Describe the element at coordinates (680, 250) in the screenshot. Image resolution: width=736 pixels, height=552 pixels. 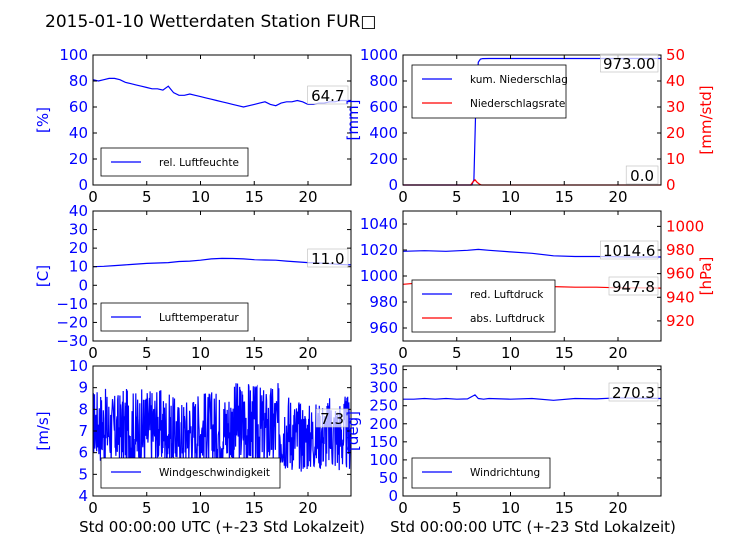
I see `y-right-tick-label: 980` at that location.